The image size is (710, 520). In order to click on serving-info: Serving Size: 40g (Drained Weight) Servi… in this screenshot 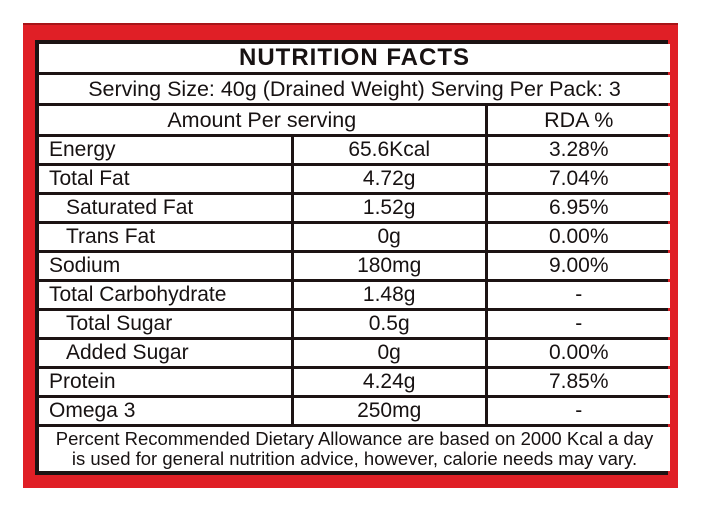, I will do `click(354, 89)`.